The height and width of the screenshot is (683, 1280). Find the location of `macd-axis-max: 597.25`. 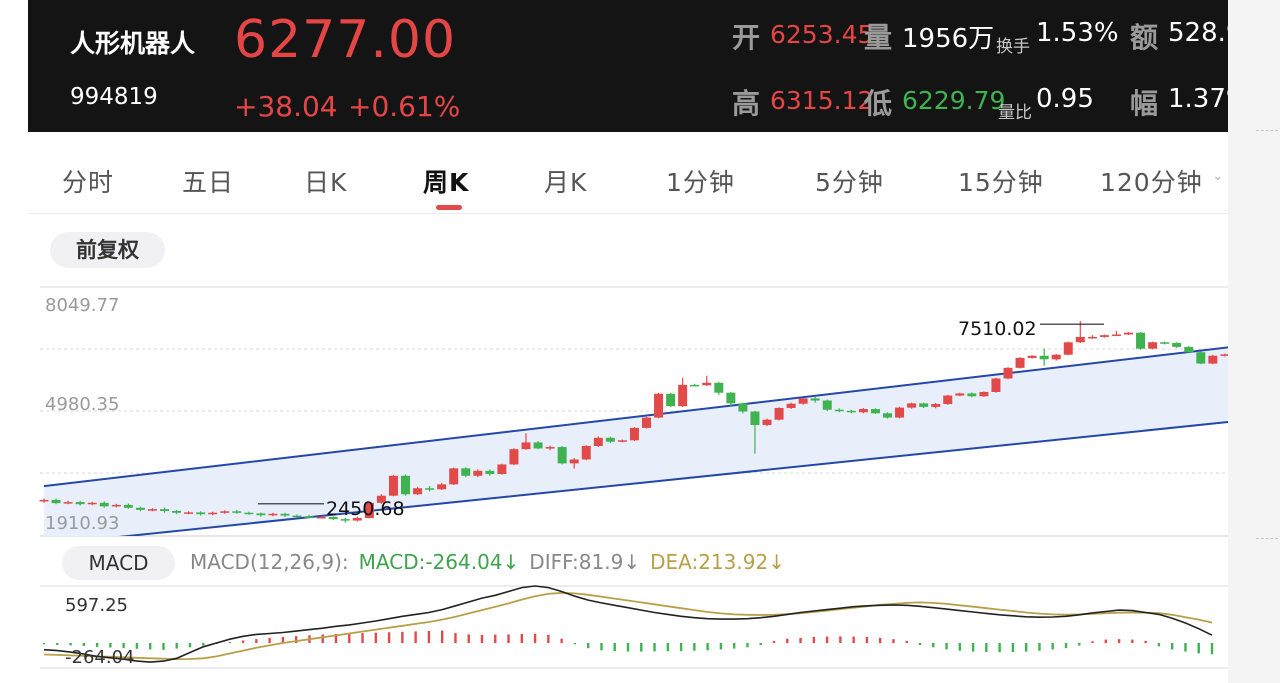

macd-axis-max: 597.25 is located at coordinates (96, 605).